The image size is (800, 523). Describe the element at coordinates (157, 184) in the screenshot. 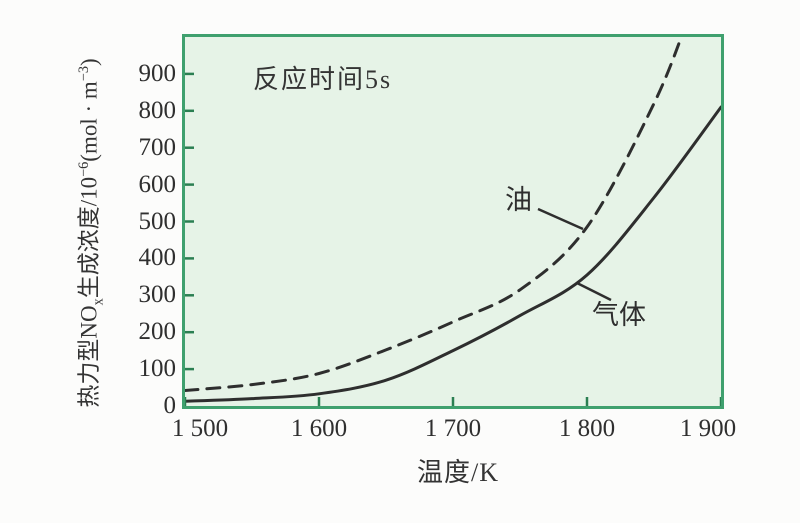

I see `y-tick-label: 600` at that location.